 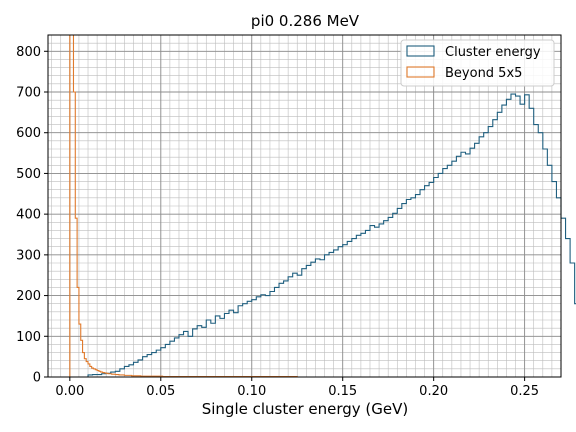 I want to click on y-tick-label: 100, so click(x=28, y=337).